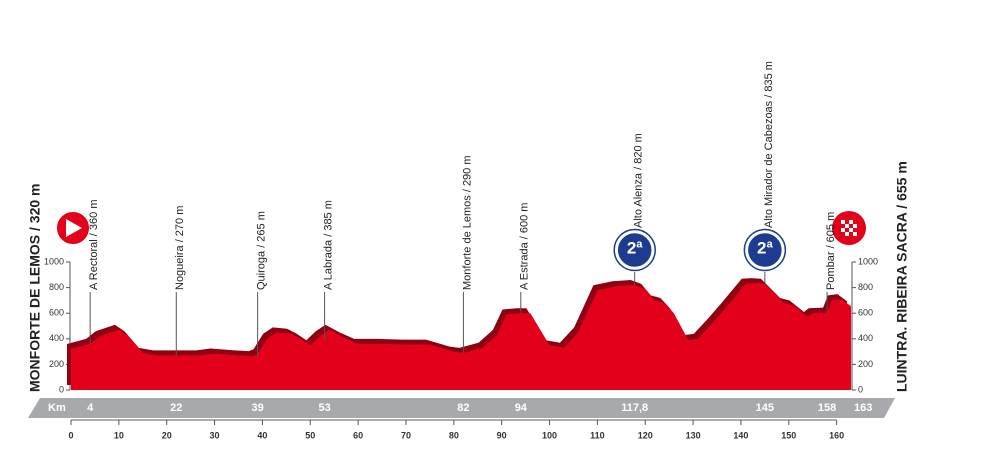 The height and width of the screenshot is (467, 1000). Describe the element at coordinates (61, 389) in the screenshot. I see `y-tick-label: 0` at that location.